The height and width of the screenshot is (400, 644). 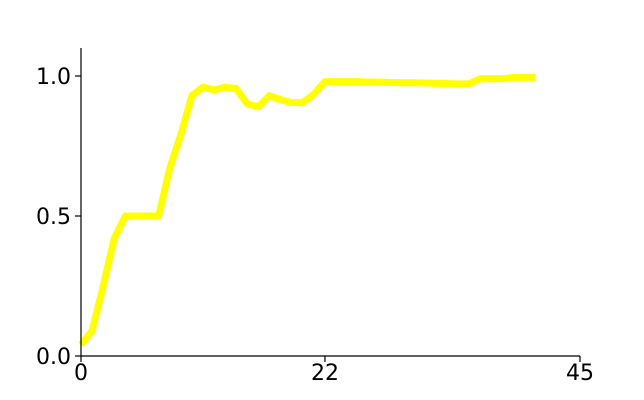 What do you see at coordinates (580, 373) in the screenshot?
I see `x-tick-label: 45` at bounding box center [580, 373].